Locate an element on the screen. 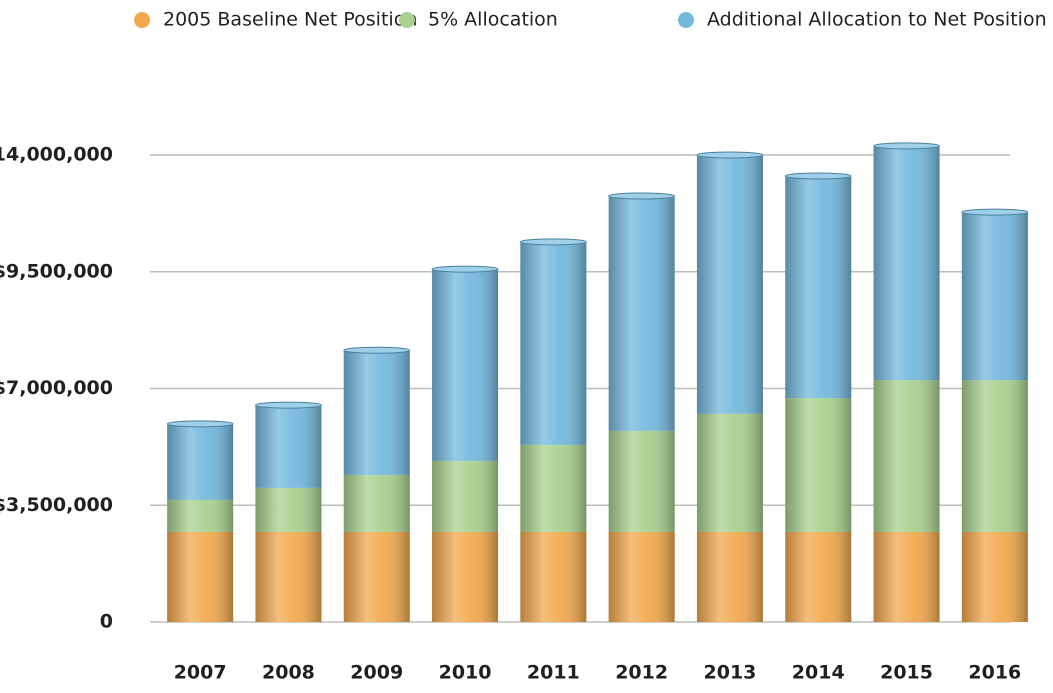 This screenshot has height=693, width=1053. x-tick-label: 2007 is located at coordinates (200, 673).